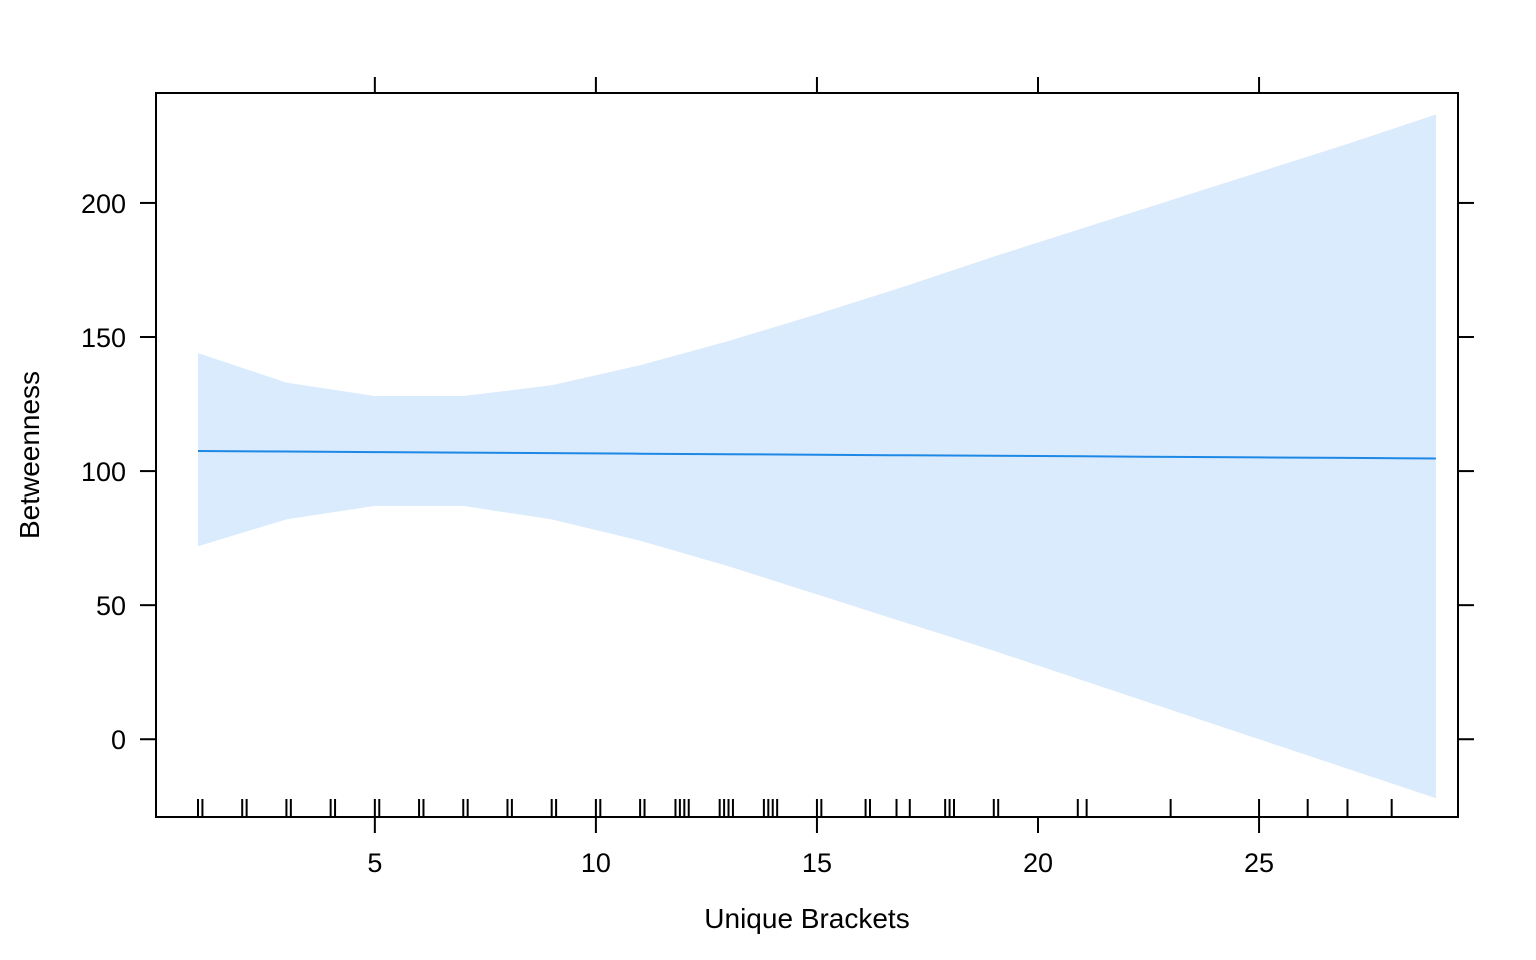 The image size is (1536, 960). What do you see at coordinates (103, 338) in the screenshot?
I see `y-tick-label: 150` at bounding box center [103, 338].